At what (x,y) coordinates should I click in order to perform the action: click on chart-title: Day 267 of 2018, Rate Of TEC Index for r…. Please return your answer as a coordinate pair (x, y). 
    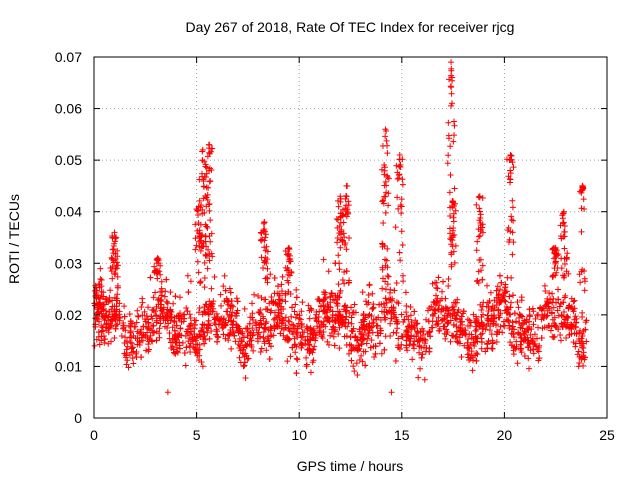
    Looking at the image, I should click on (350, 27).